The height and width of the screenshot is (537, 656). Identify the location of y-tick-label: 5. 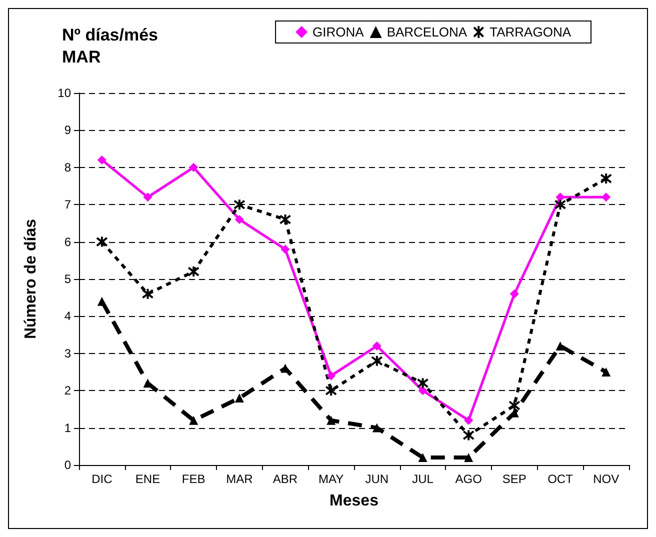
(68, 279).